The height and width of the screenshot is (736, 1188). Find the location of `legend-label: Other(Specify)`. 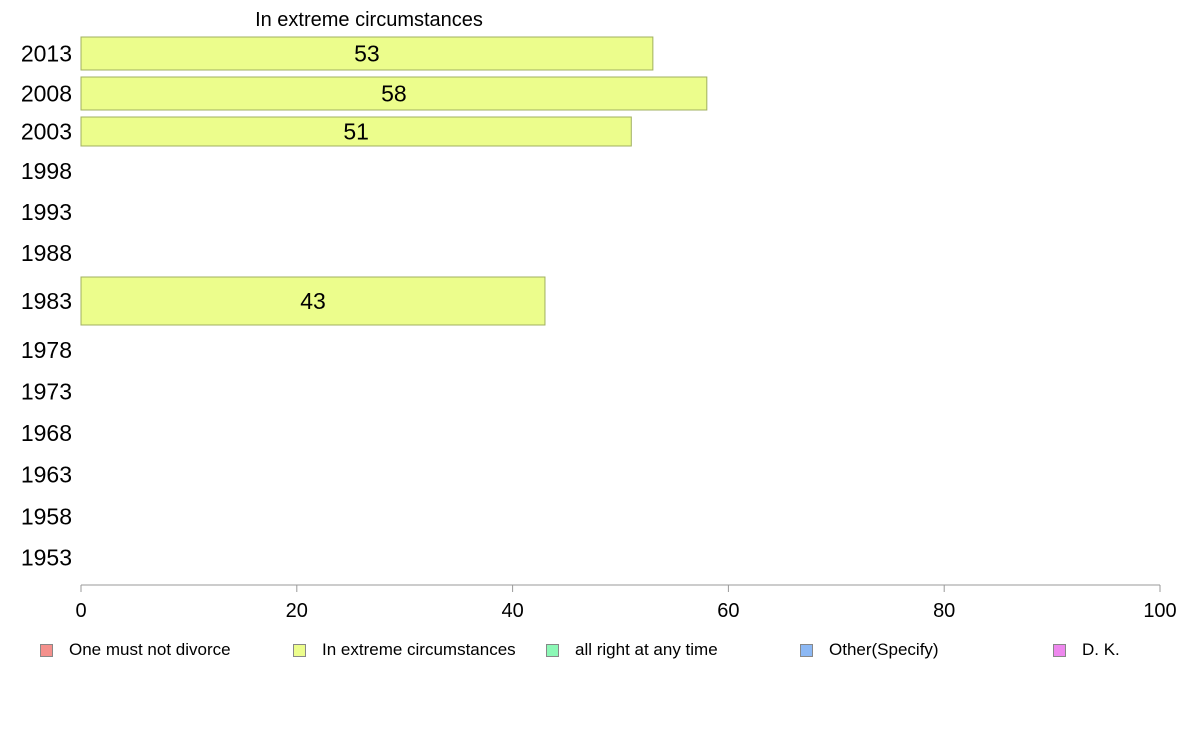

legend-label: Other(Specify) is located at coordinates (884, 649).